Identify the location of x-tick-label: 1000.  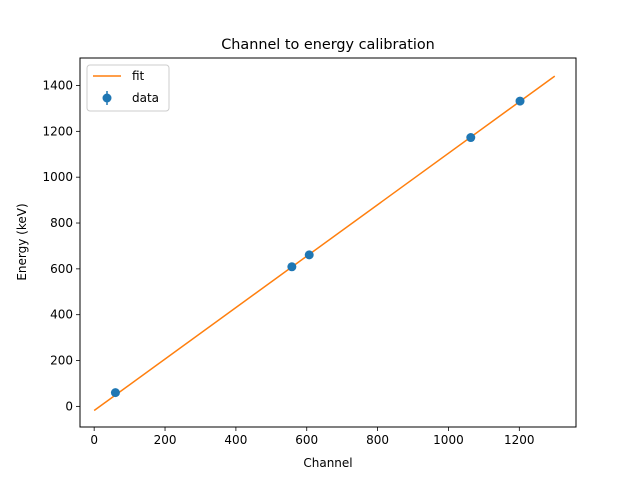
(448, 440).